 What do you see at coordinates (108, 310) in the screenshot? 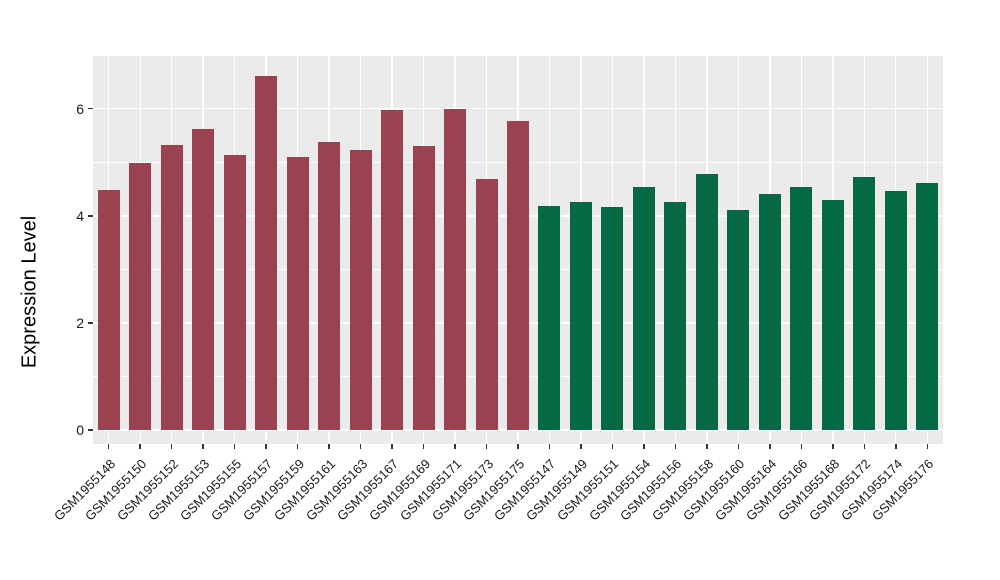
I see `bar-GSM1955148` at bounding box center [108, 310].